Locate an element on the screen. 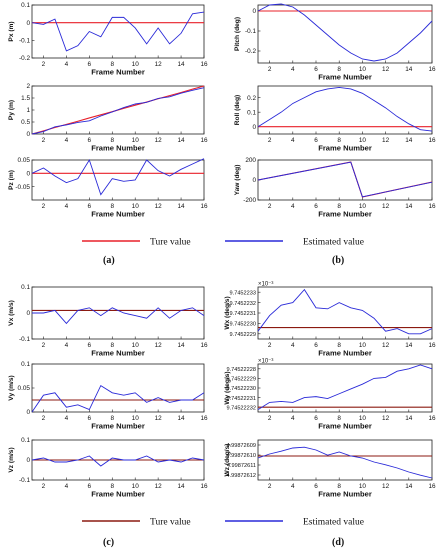 This screenshot has width=442, height=550. chart-6-xtick-label: 10 is located at coordinates (363, 206).